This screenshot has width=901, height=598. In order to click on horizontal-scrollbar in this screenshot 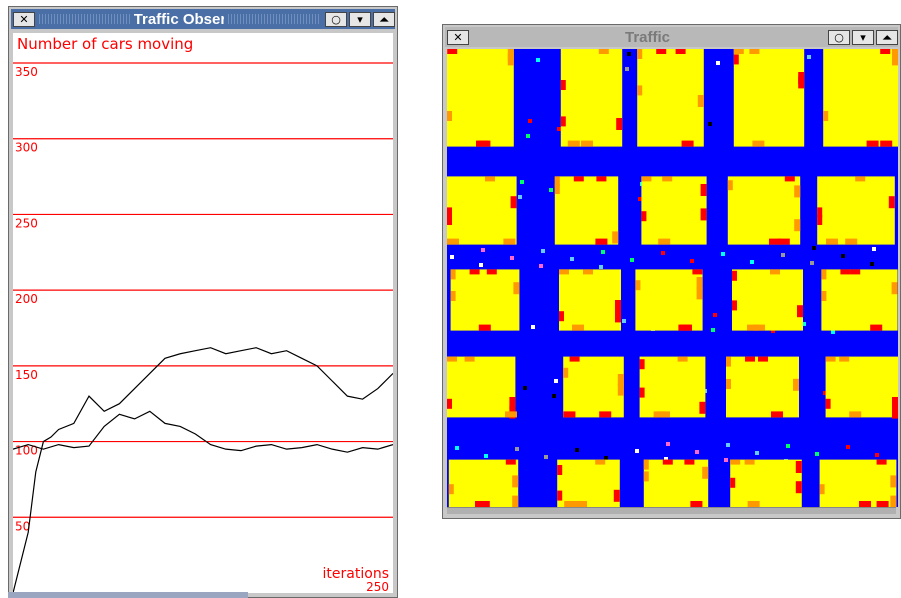, I will do `click(671, 510)`.